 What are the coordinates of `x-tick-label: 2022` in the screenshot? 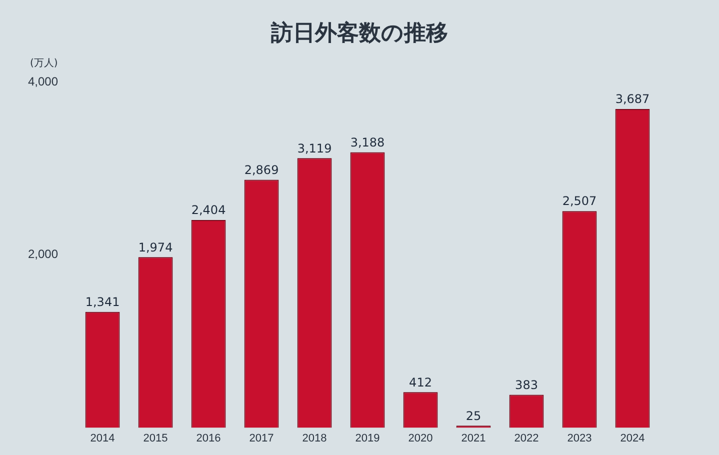 It's located at (526, 438).